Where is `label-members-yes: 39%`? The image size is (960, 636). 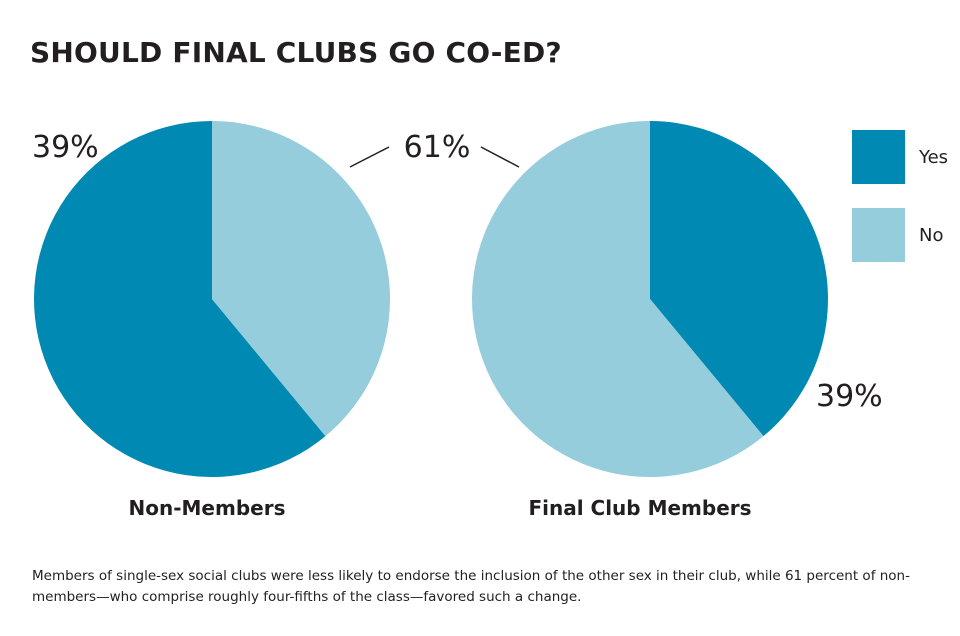 label-members-yes: 39% is located at coordinates (849, 396).